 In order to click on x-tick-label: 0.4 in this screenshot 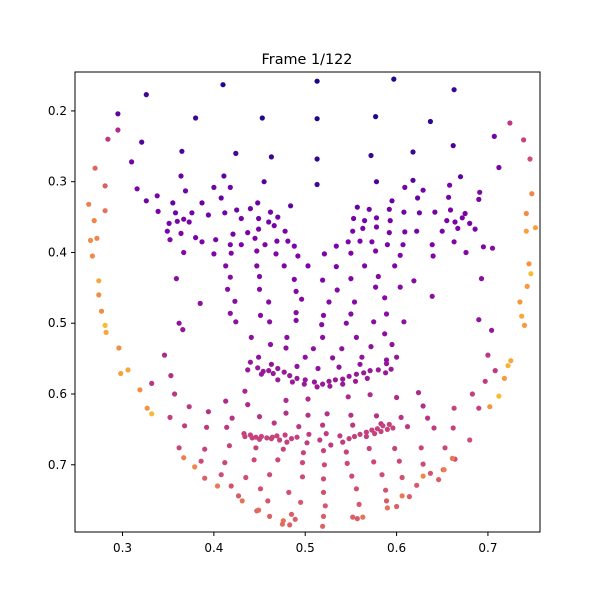, I will do `click(213, 548)`.